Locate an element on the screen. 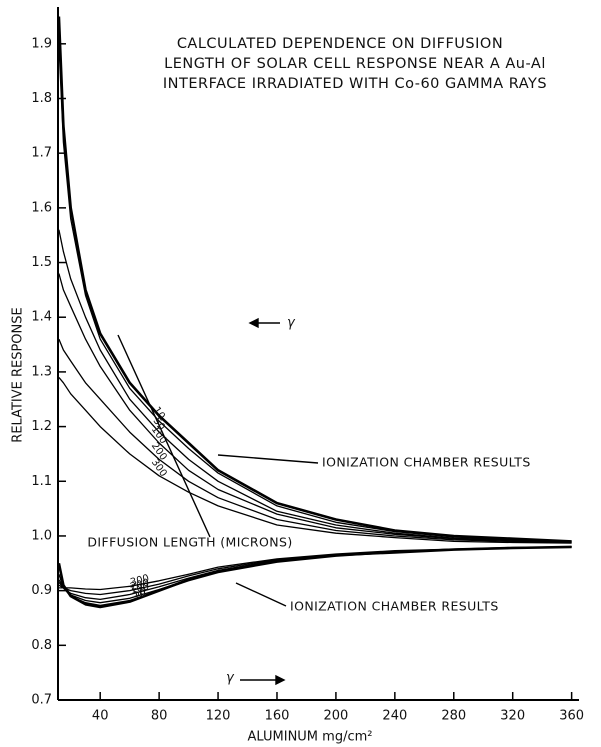 This screenshot has width=601, height=747. series-label: 200 is located at coordinates (139, 585).